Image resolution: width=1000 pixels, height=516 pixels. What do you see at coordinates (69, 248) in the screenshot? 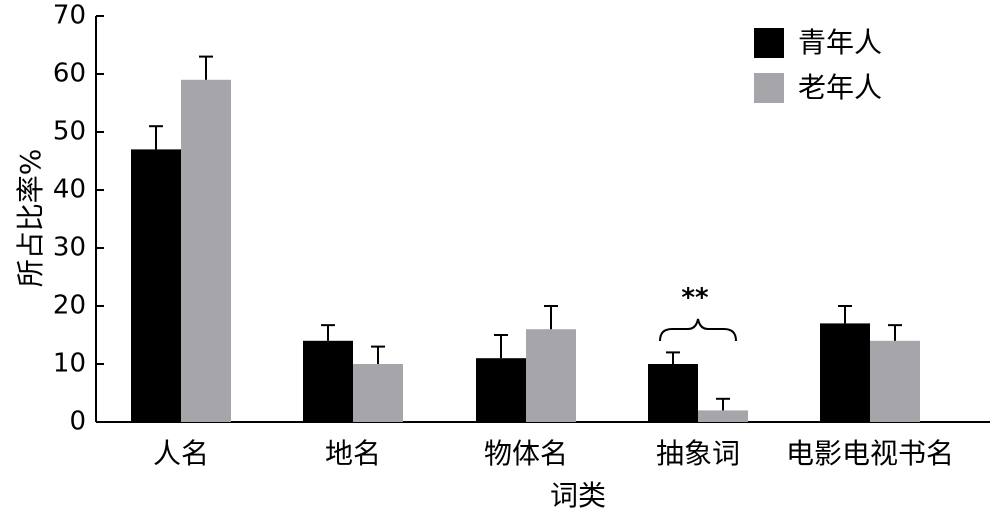
I see `y-tick-label: 30` at bounding box center [69, 248].